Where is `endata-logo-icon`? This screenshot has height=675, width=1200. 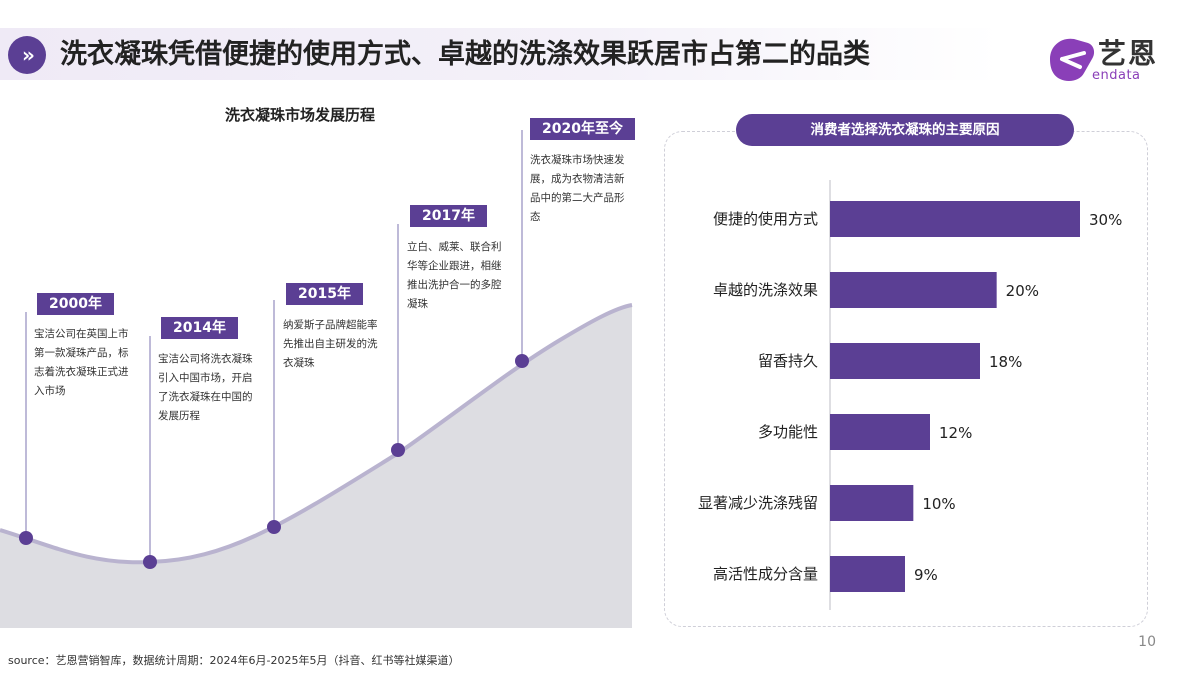 endata-logo-icon is located at coordinates (1072, 59).